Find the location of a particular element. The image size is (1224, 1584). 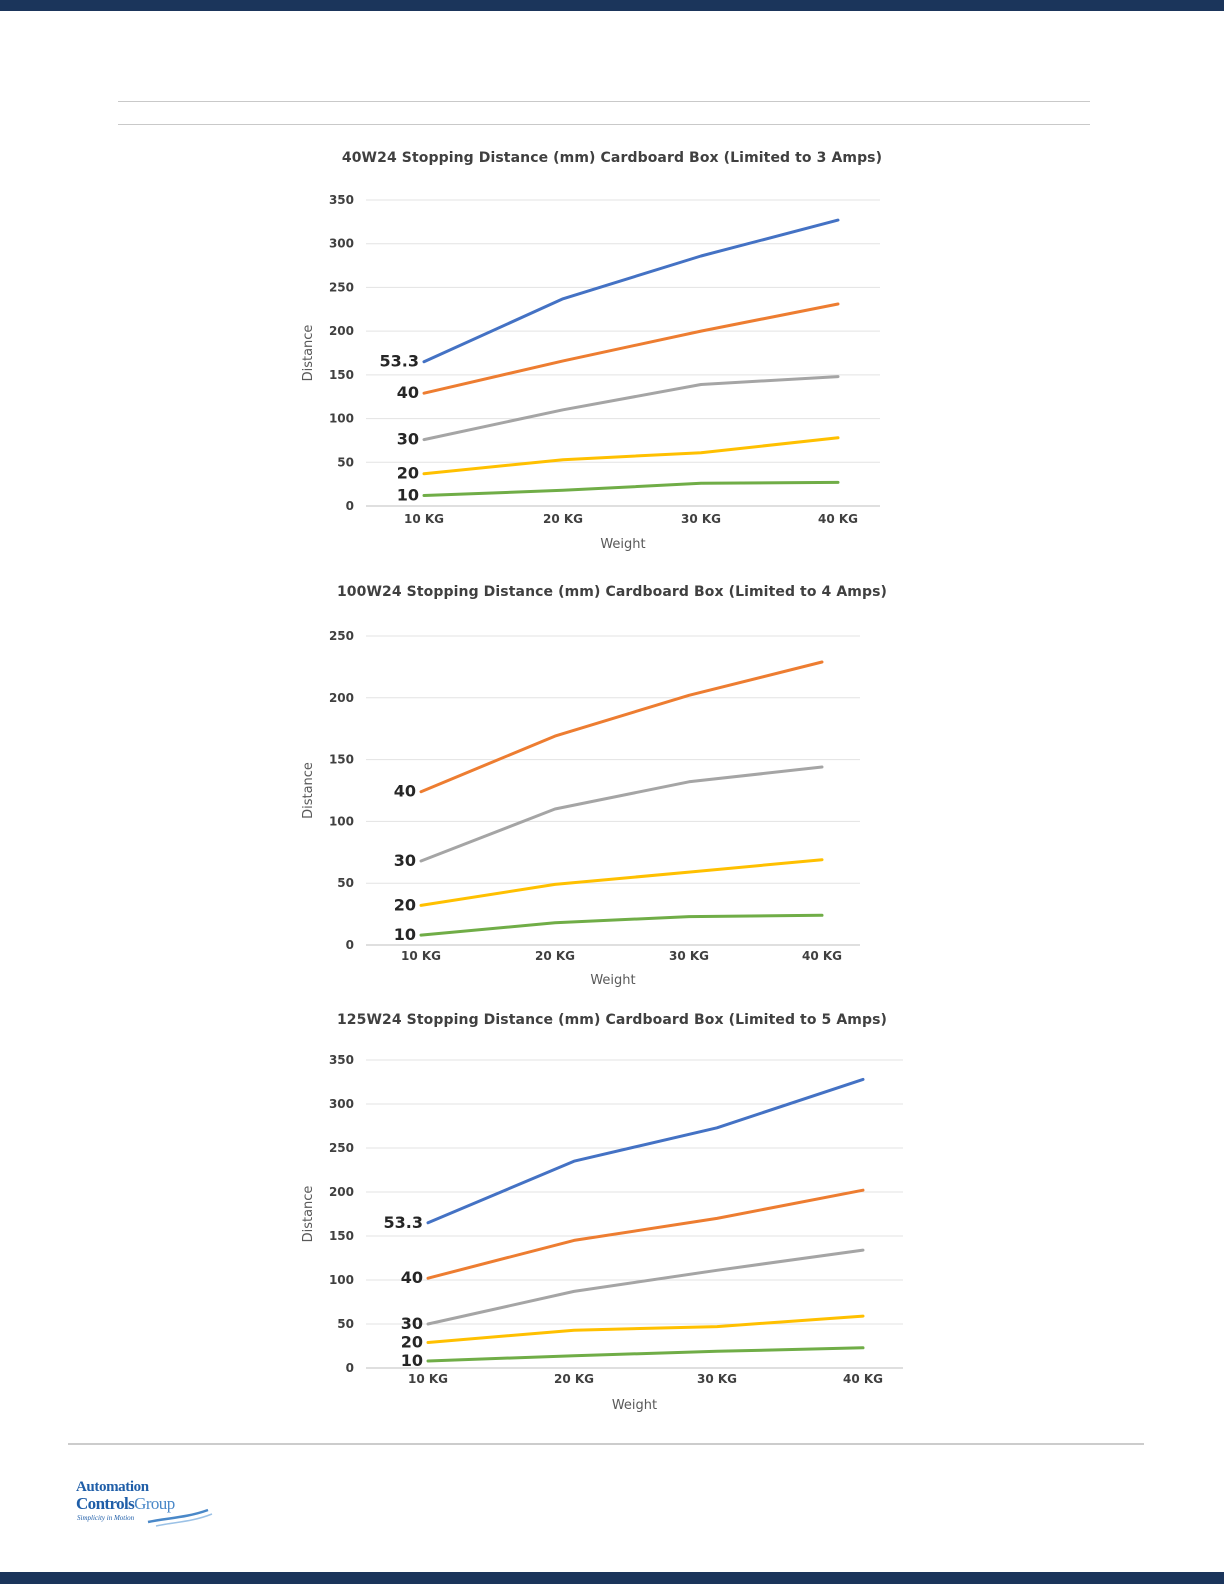

logo-text-group: Group is located at coordinates (154, 1503).